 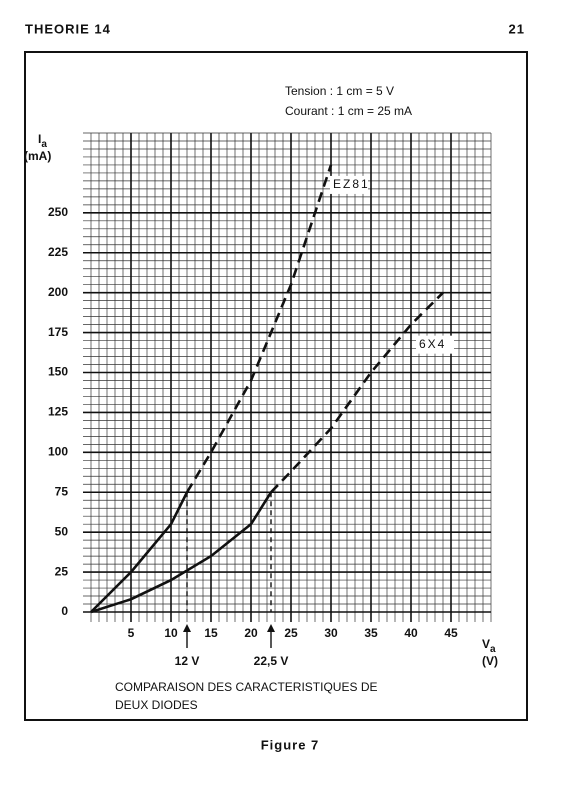 What do you see at coordinates (156, 705) in the screenshot?
I see `caption: DEUX DIODES` at bounding box center [156, 705].